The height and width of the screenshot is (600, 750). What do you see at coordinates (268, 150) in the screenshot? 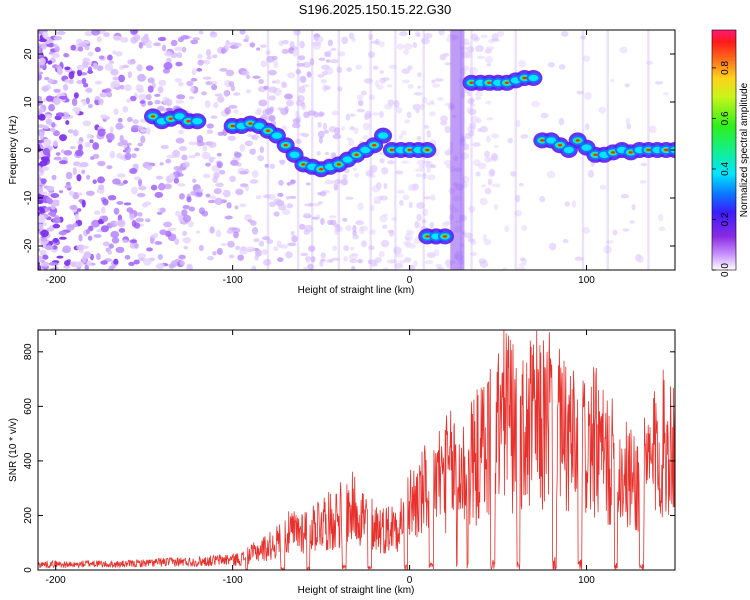
I see `spectrogram-streak` at bounding box center [268, 150].